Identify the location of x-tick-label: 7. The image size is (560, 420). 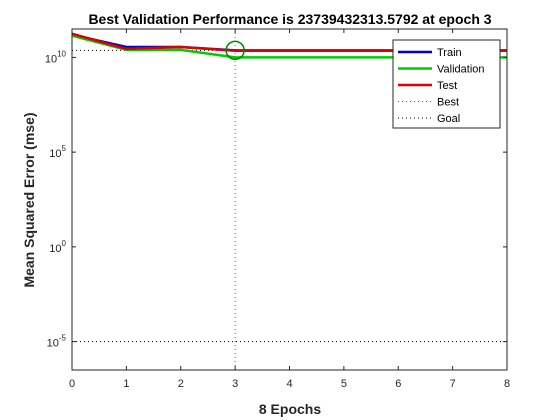
(453, 384).